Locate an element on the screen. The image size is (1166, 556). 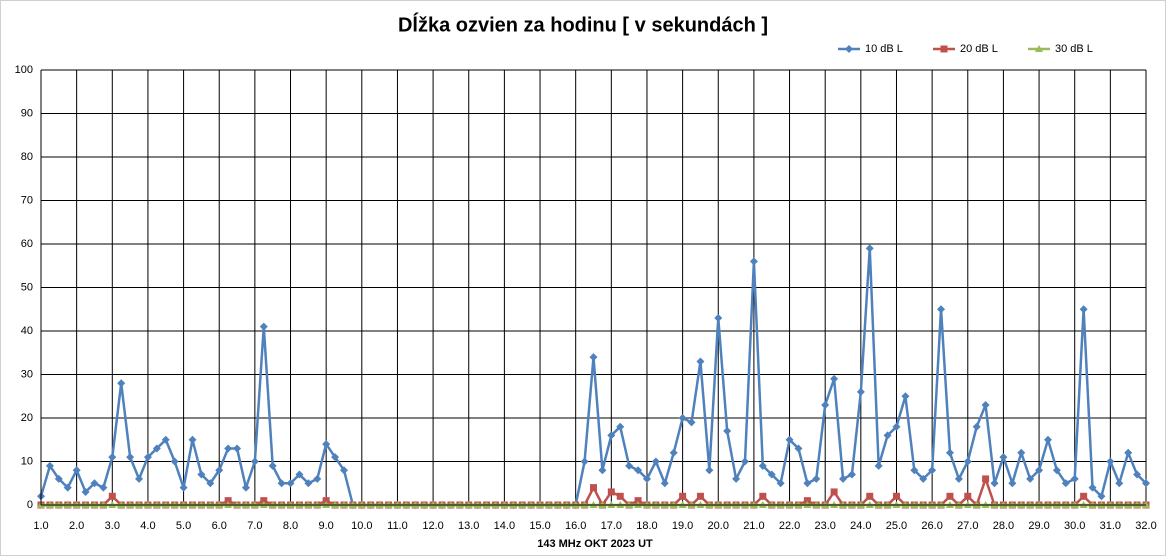
y-tick-label: 50 is located at coordinates (27, 287).